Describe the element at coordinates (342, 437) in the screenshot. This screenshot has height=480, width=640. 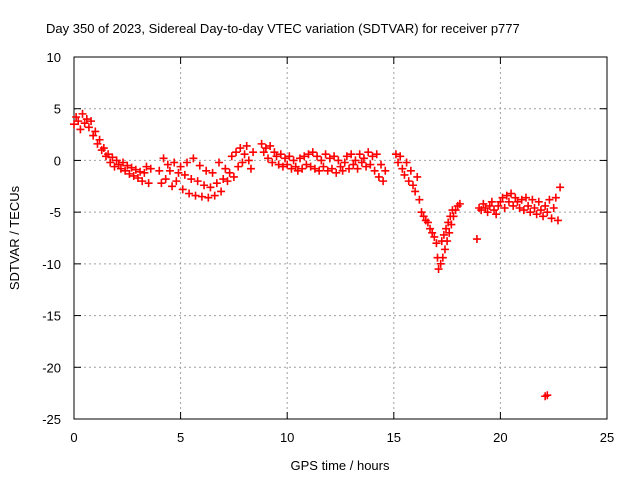
I see `x-tick-labels: 0 5 10 15 20 25` at that location.